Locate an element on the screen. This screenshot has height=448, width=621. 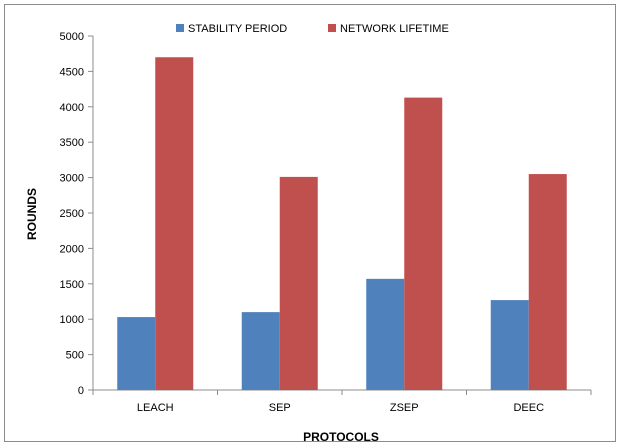
y-tick-label: 0 is located at coordinates (81, 391).